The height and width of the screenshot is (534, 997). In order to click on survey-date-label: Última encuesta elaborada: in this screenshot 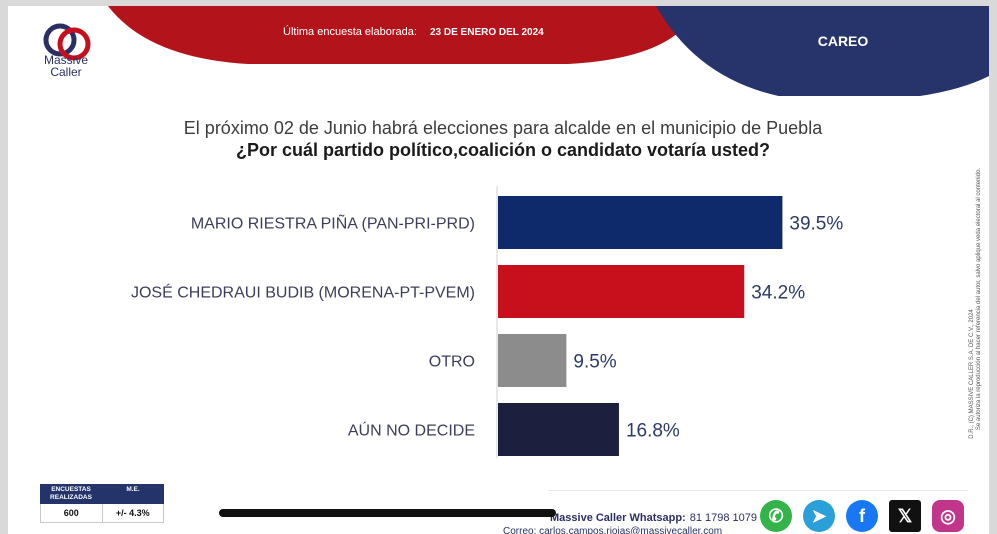, I will do `click(350, 32)`.